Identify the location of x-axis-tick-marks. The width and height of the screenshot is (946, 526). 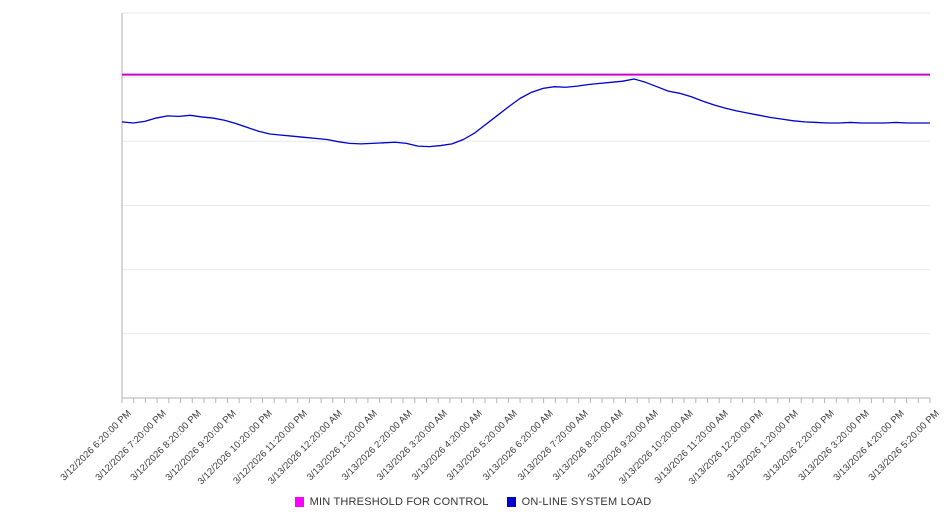
(526, 400).